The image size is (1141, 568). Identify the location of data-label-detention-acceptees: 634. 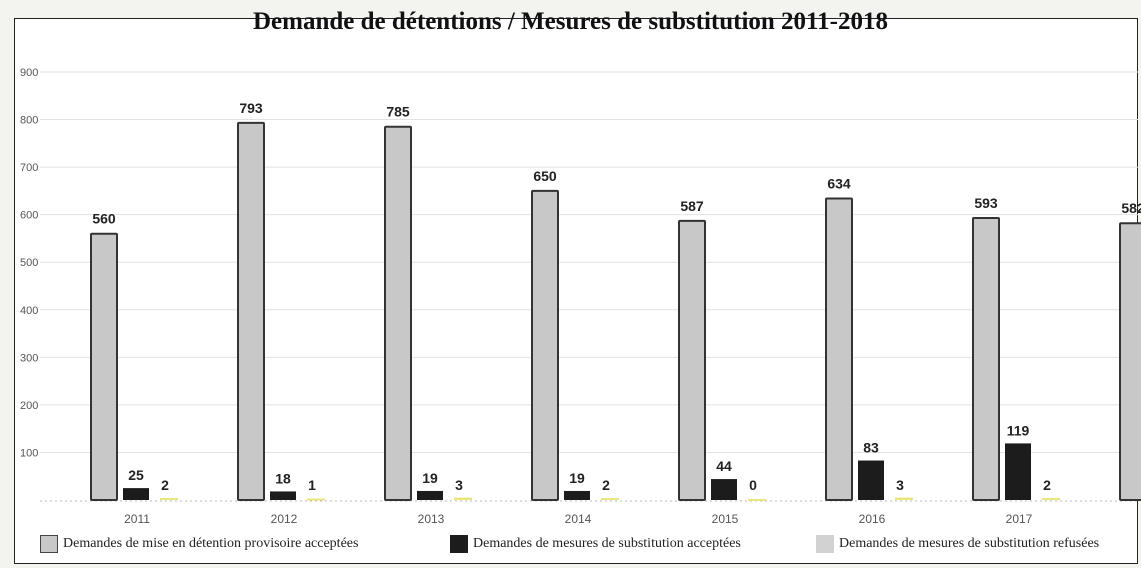
(839, 183).